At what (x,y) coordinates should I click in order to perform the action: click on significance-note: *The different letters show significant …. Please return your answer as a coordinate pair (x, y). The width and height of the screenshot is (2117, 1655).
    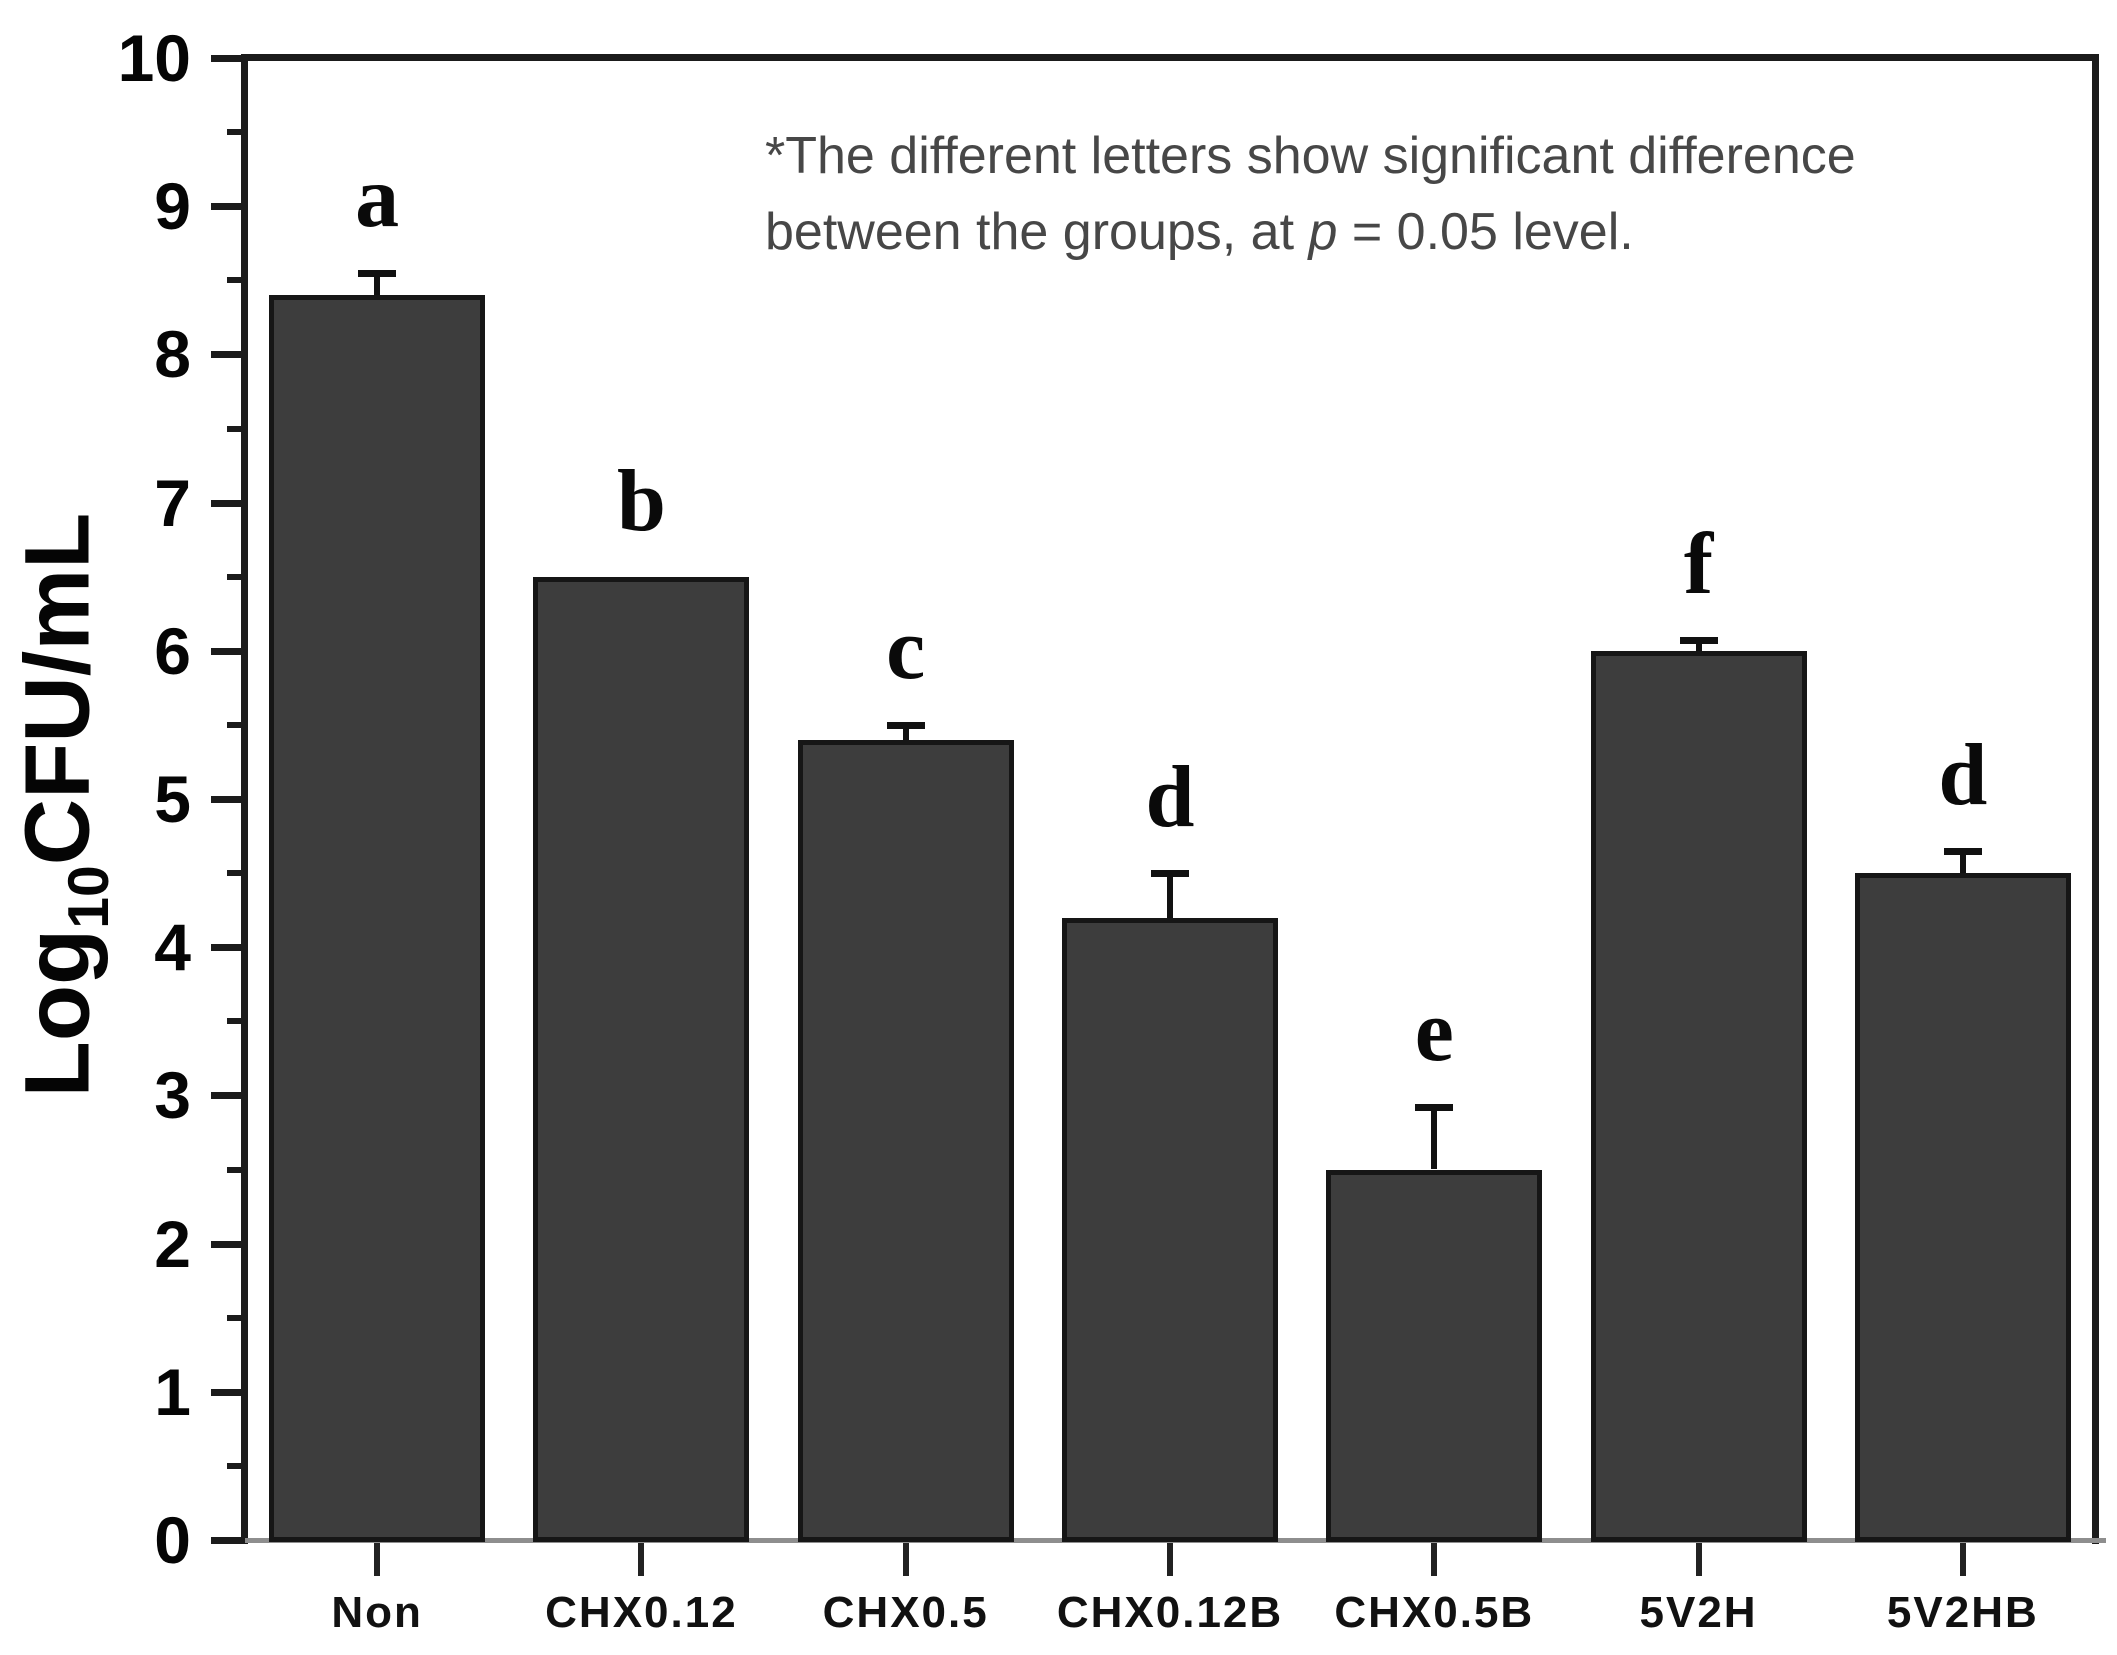
    Looking at the image, I should click on (1435, 194).